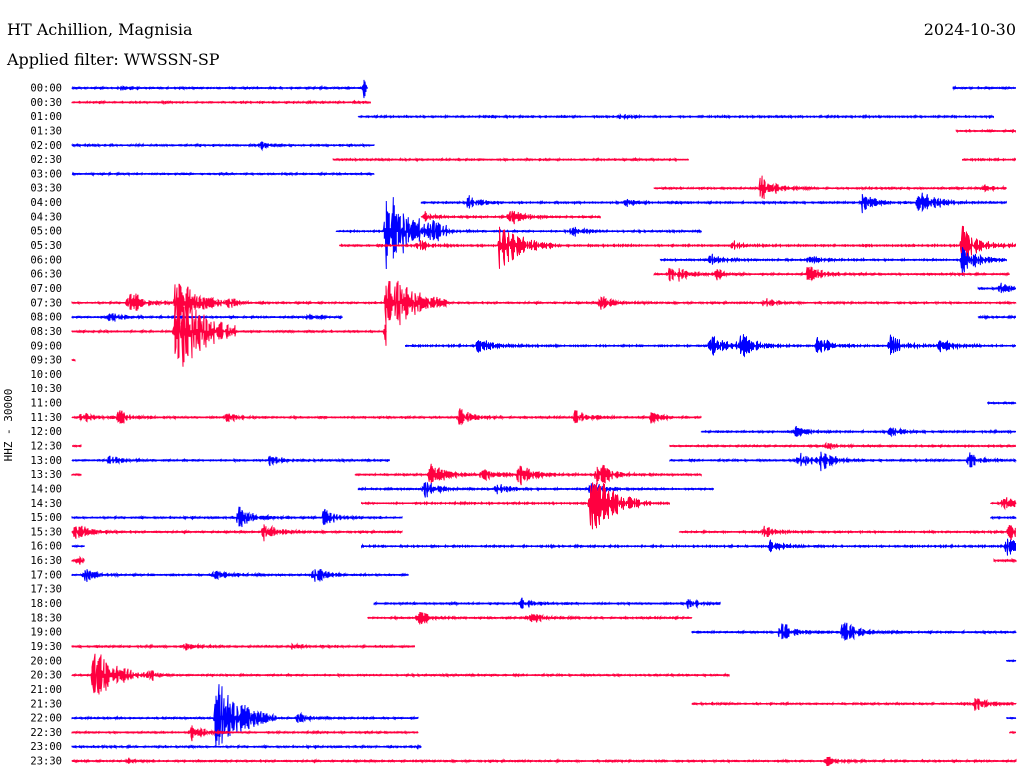 The image size is (1024, 780). What do you see at coordinates (46, 547) in the screenshot?
I see `time-tick-label: 16:00` at bounding box center [46, 547].